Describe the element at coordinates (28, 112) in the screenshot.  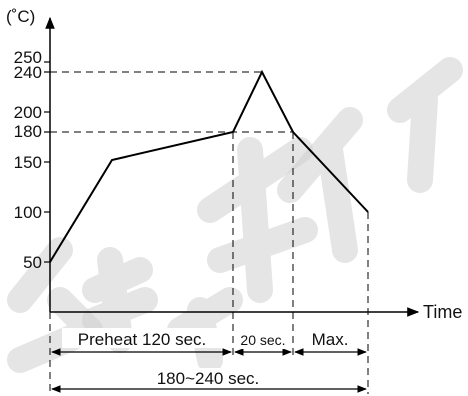
I see `y-tick-label-200: 200` at that location.